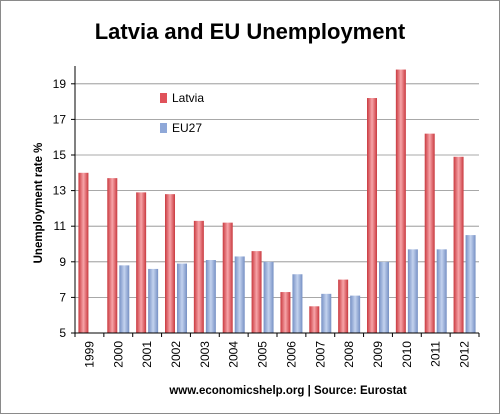 The image size is (500, 414). I want to click on legend-label-eu27: EU27, so click(187, 128).